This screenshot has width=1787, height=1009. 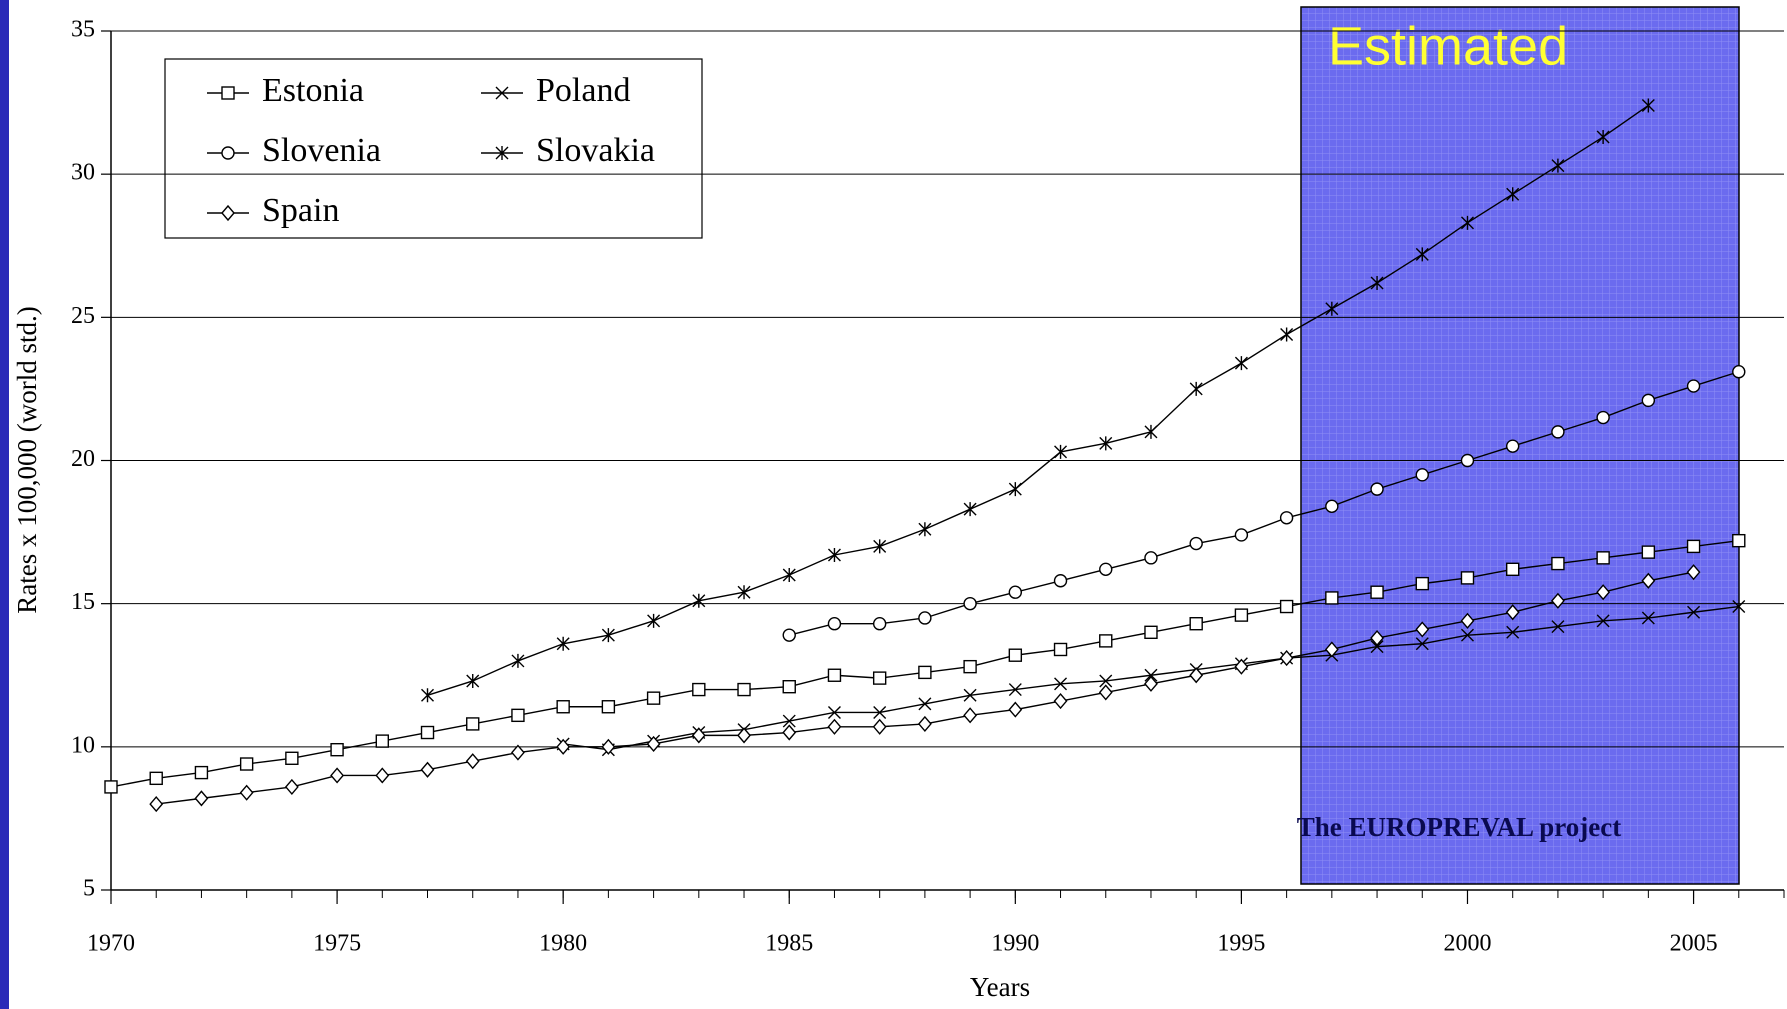 What do you see at coordinates (1467, 944) in the screenshot?
I see `x-tick-label: 2000` at bounding box center [1467, 944].